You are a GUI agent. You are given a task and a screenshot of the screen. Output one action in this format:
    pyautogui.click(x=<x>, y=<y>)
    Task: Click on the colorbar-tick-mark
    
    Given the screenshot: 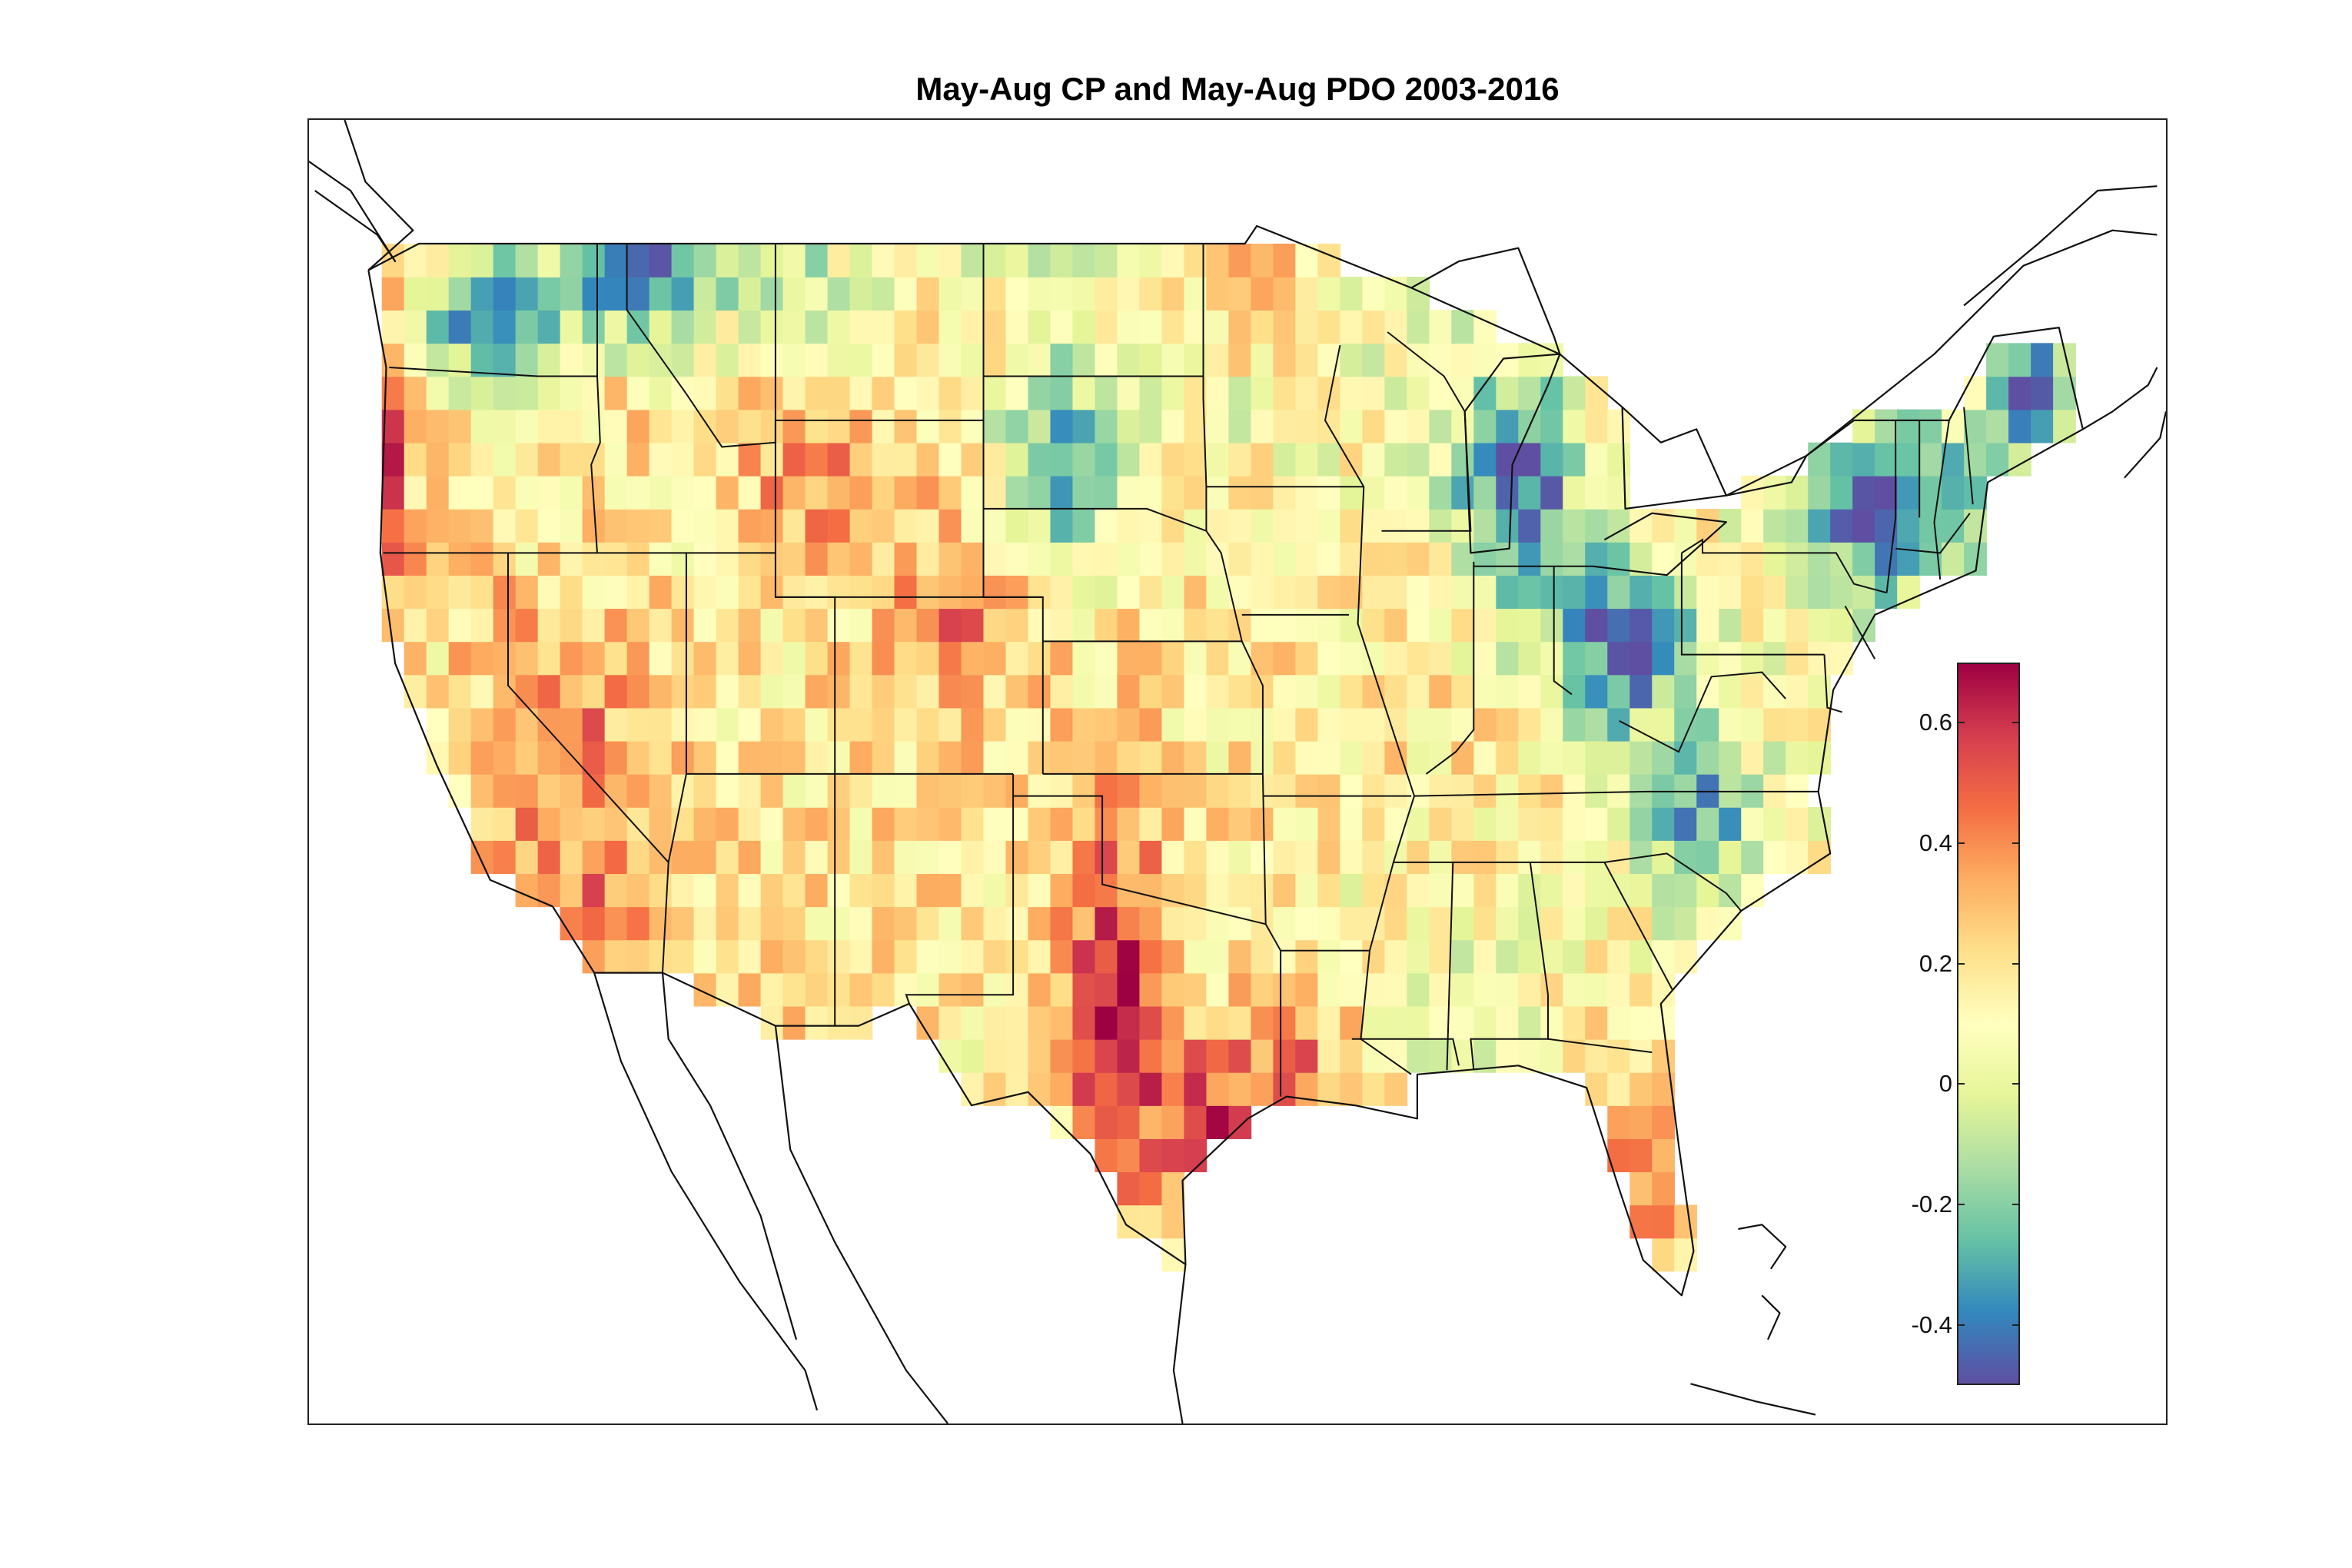 What is the action you would take?
    pyautogui.click(x=2016, y=843)
    